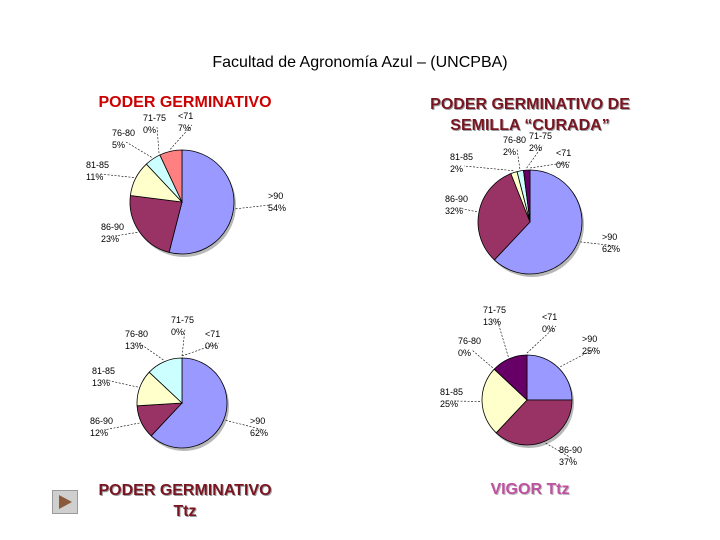 This screenshot has height=540, width=720. I want to click on slice-label-4-5: 71-75, so click(494, 310).